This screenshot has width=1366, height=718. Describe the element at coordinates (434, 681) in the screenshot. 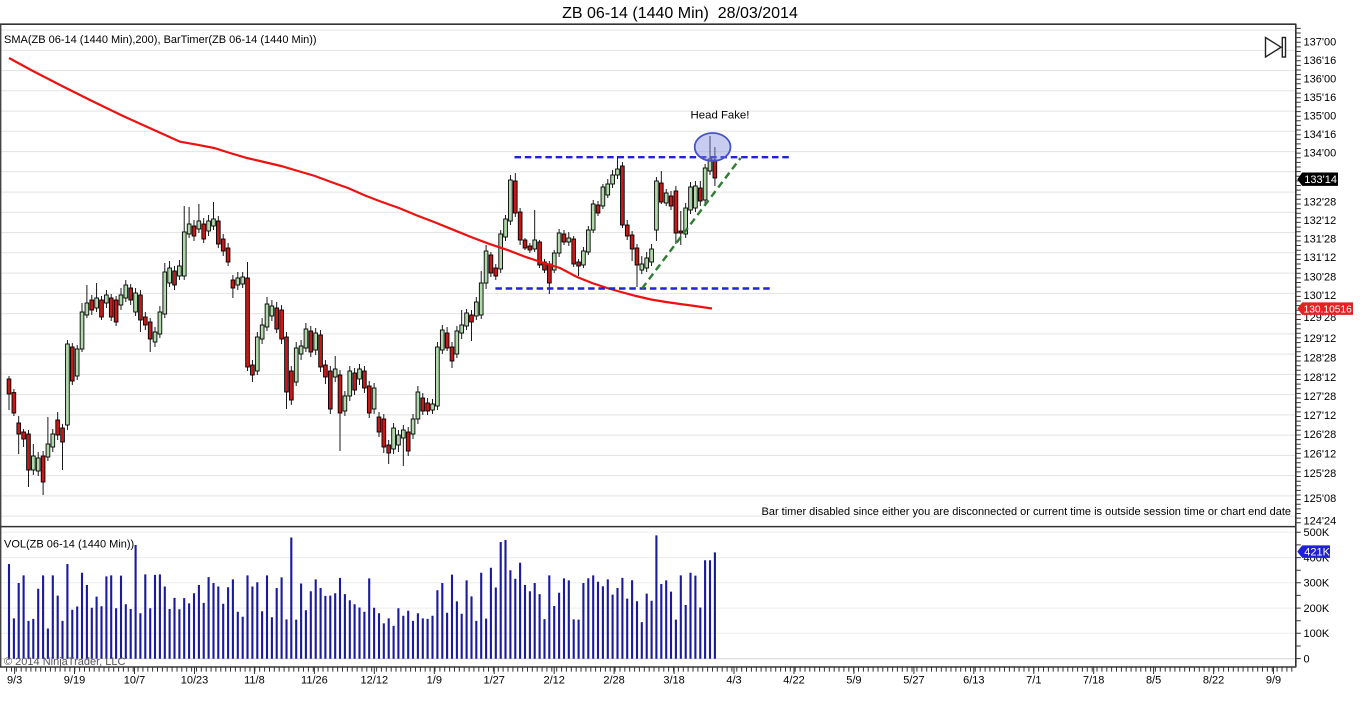

I see `svg-text: 1/9` at that location.